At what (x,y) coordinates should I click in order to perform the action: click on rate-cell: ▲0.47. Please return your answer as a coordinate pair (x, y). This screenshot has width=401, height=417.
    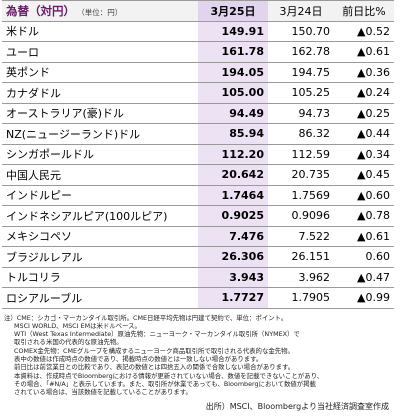
    Looking at the image, I should click on (364, 277).